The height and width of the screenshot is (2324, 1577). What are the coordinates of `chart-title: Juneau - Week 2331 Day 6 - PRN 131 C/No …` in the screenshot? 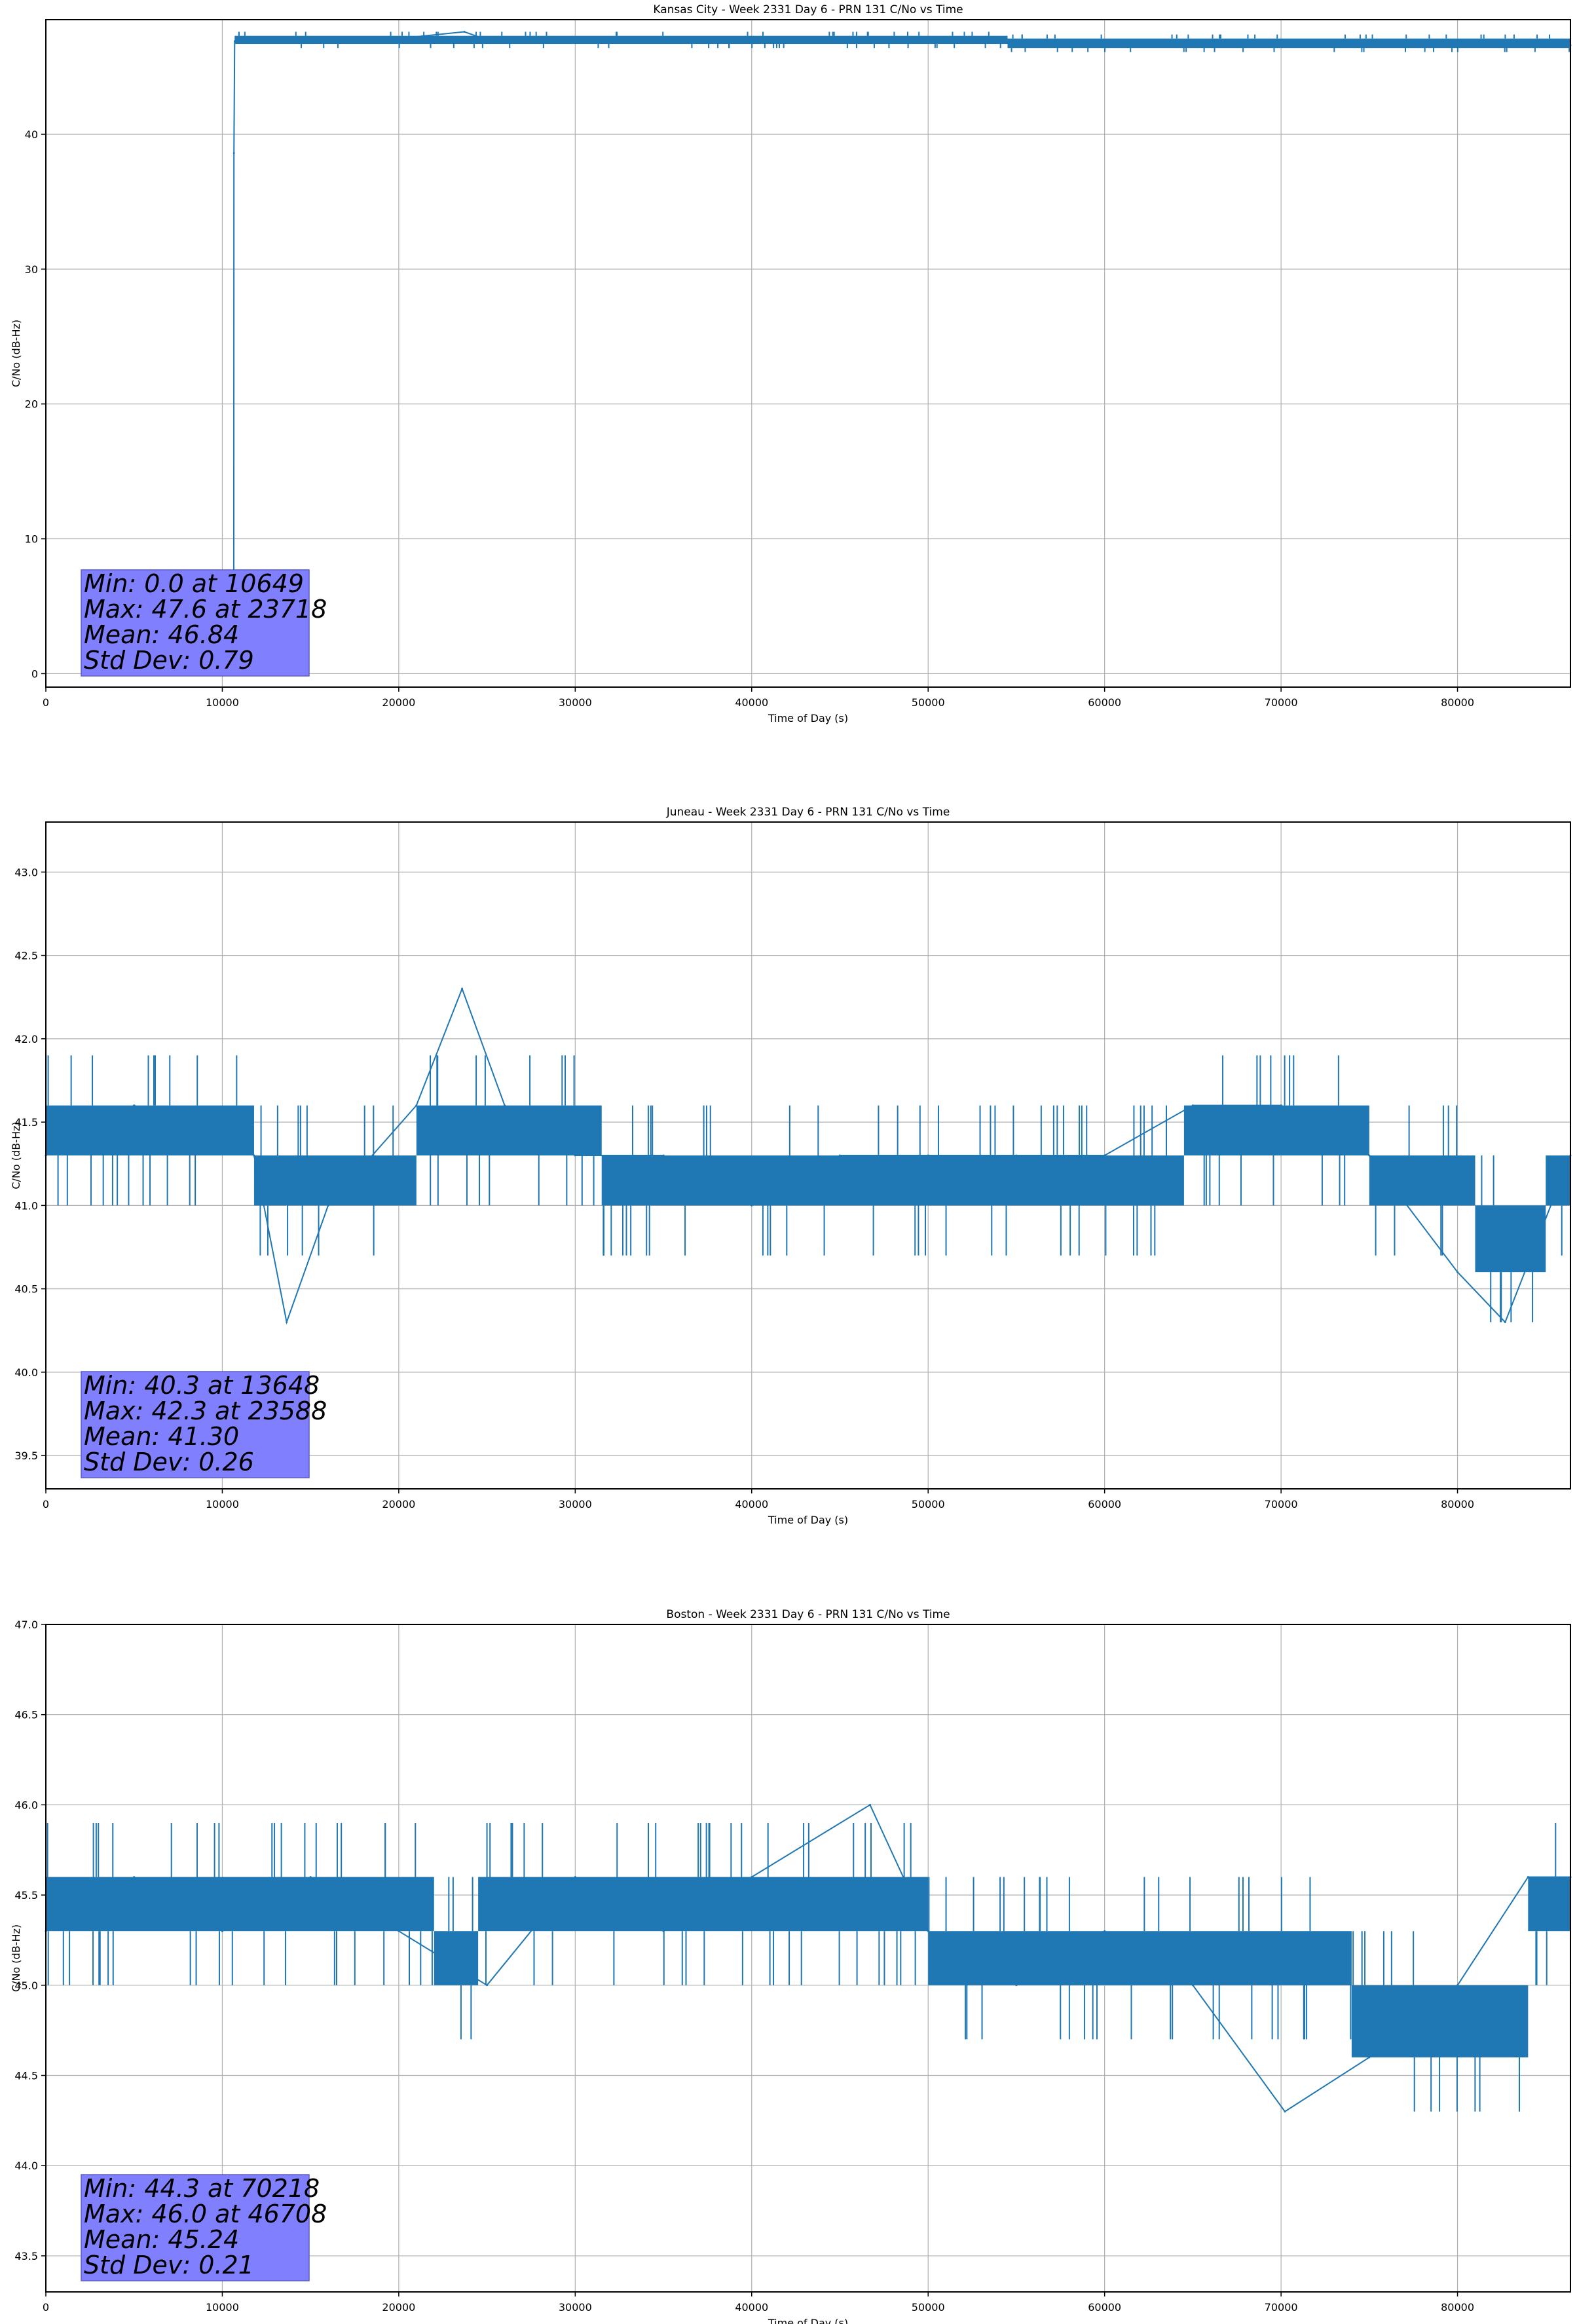 It's located at (808, 812).